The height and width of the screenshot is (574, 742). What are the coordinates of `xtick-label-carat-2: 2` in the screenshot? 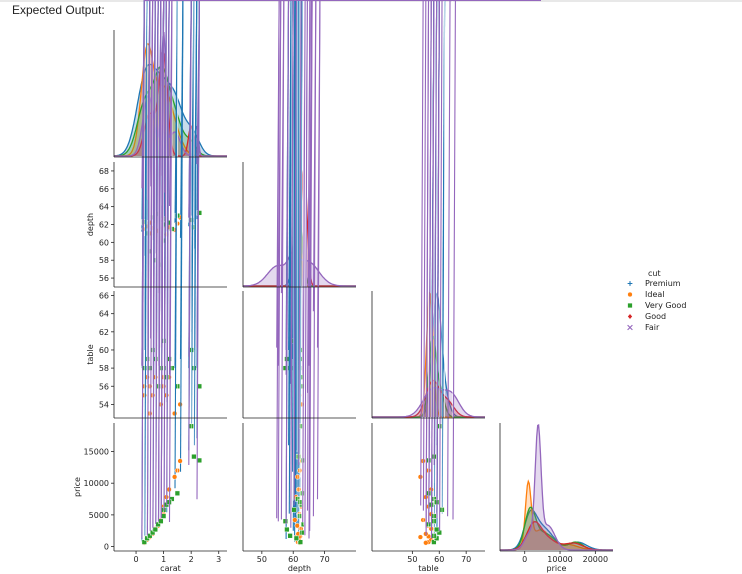 It's located at (191, 559).